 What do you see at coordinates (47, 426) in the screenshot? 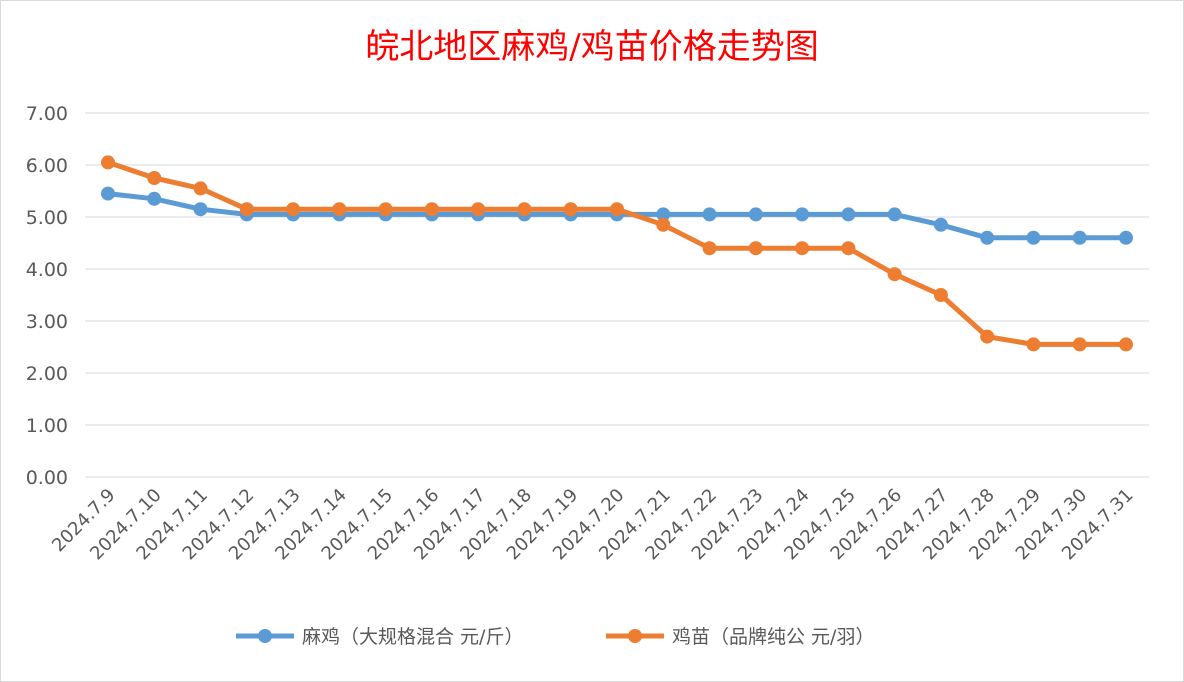
I see `y-tick-label: 1.00` at bounding box center [47, 426].